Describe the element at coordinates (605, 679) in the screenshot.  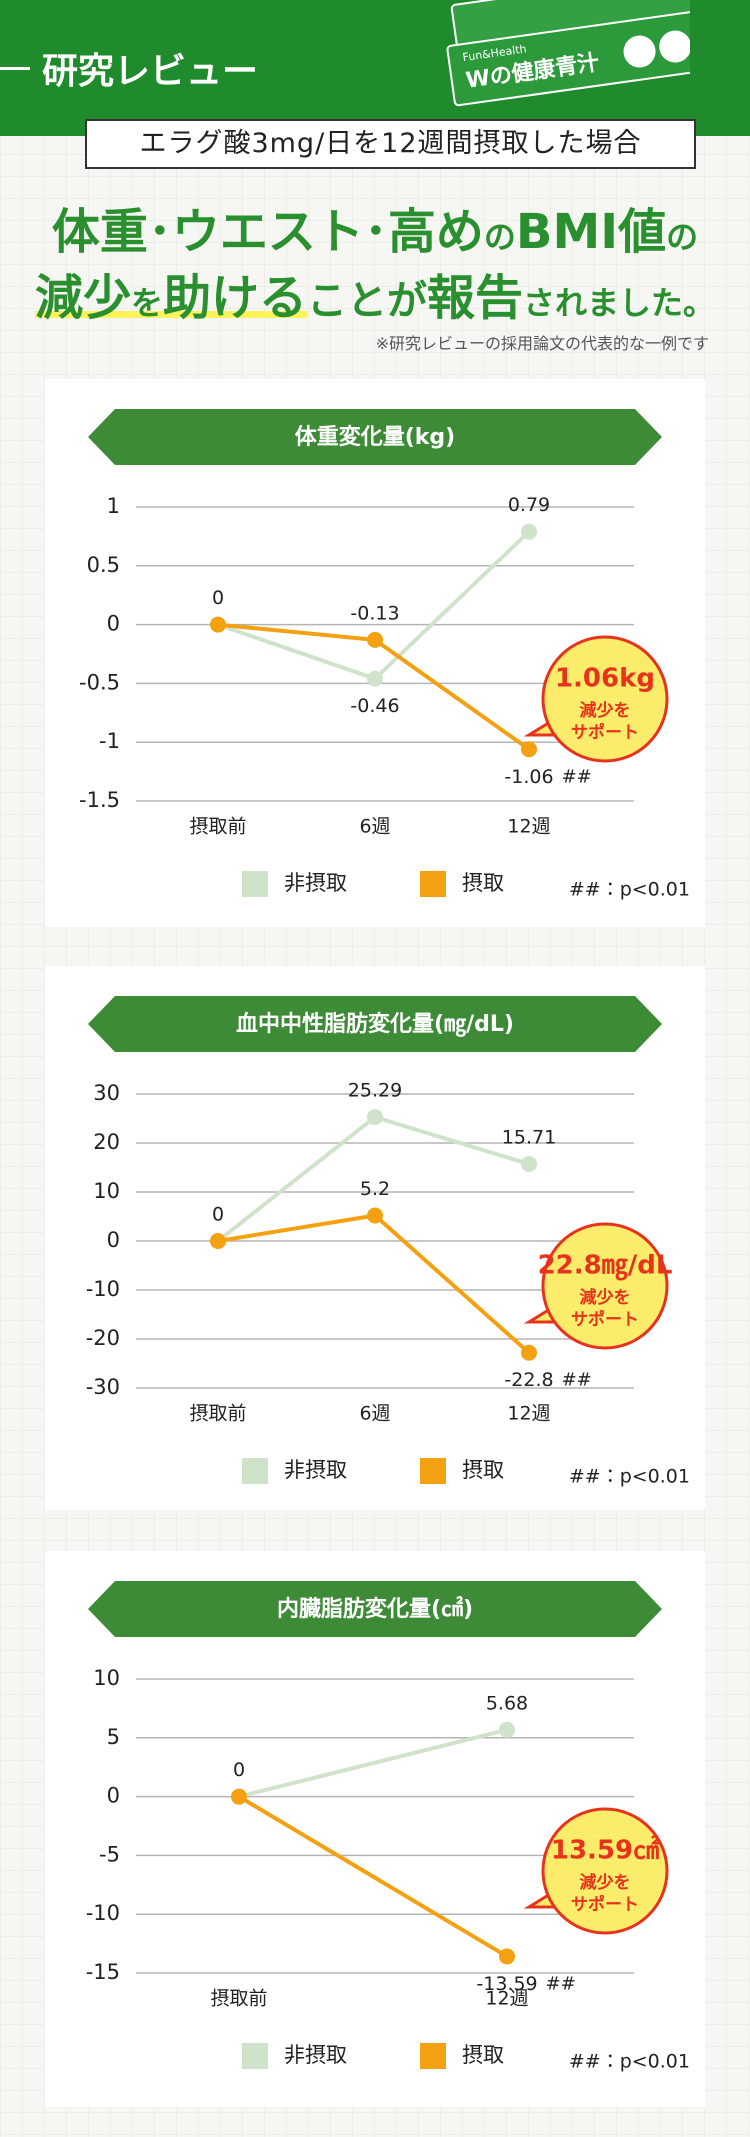
I see `badge-amount: 1.06kg` at that location.